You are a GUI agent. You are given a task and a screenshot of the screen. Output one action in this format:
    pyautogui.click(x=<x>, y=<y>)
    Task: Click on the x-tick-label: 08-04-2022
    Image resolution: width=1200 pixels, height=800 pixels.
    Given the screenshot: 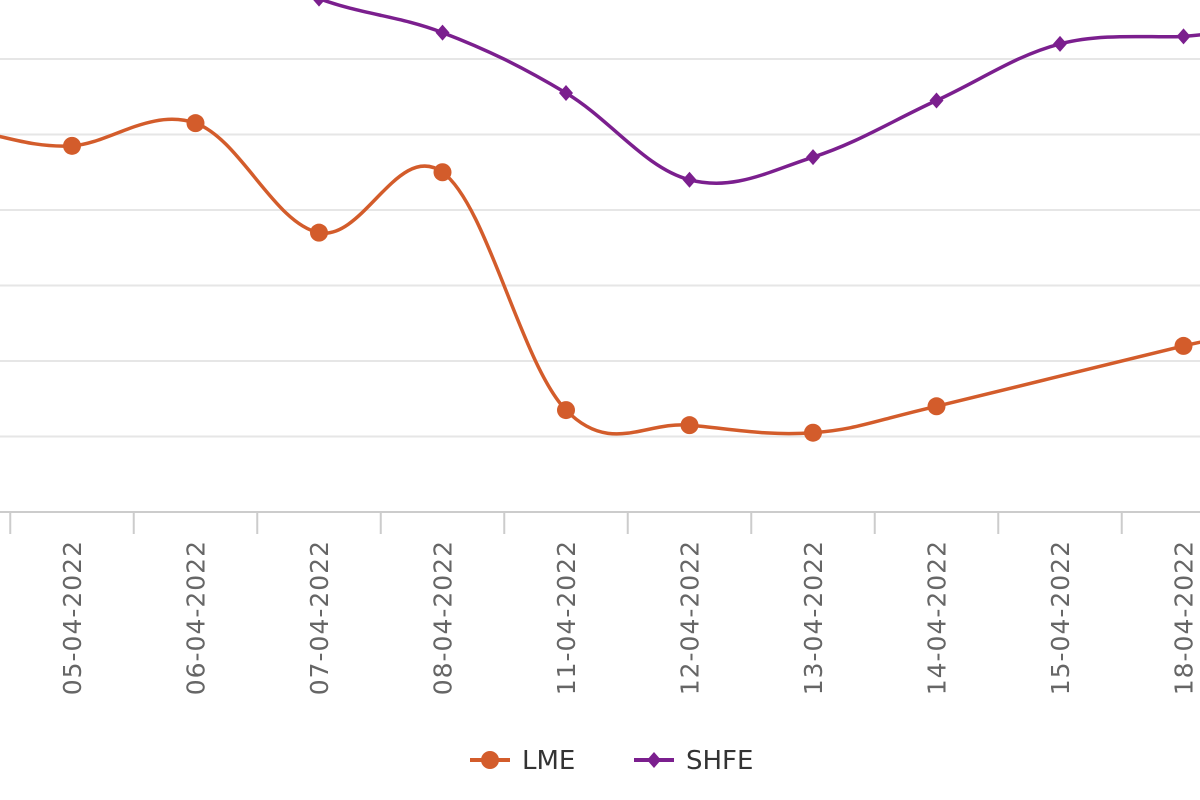 What is the action you would take?
    pyautogui.click(x=443, y=617)
    